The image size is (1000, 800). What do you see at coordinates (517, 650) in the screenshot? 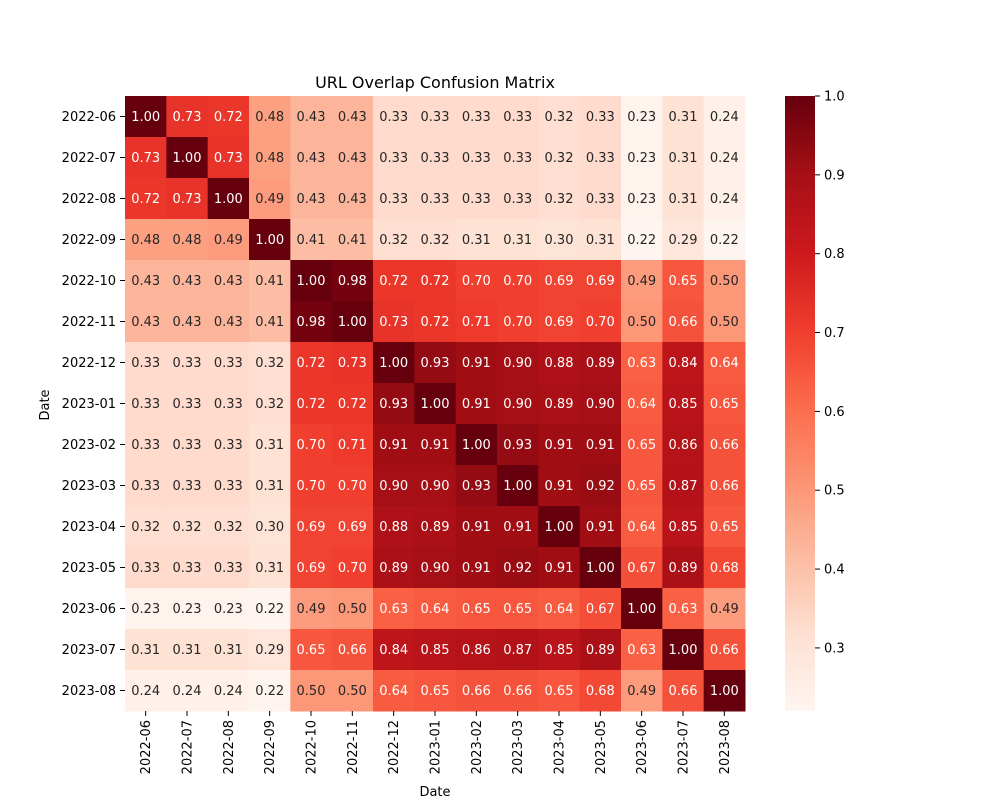
I see `cell-value-label: 0.87` at bounding box center [517, 650].